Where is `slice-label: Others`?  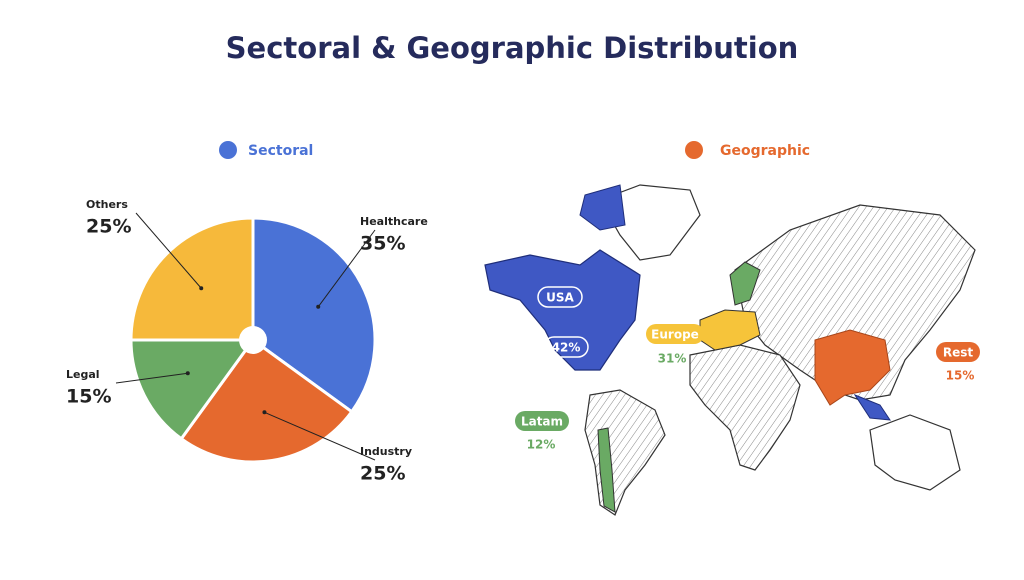 slice-label: Others is located at coordinates (107, 204).